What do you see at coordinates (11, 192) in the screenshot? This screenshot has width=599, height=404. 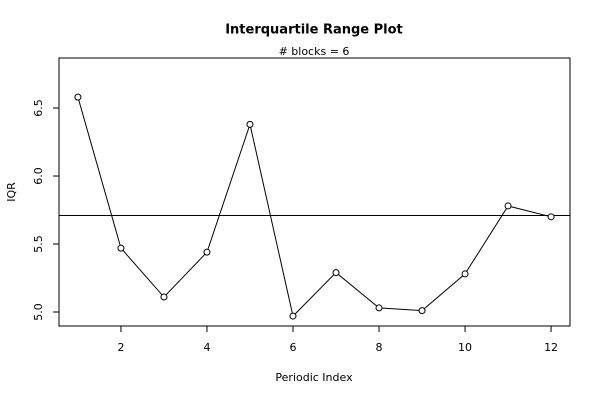 I see `y-axis-label: IQR` at bounding box center [11, 192].